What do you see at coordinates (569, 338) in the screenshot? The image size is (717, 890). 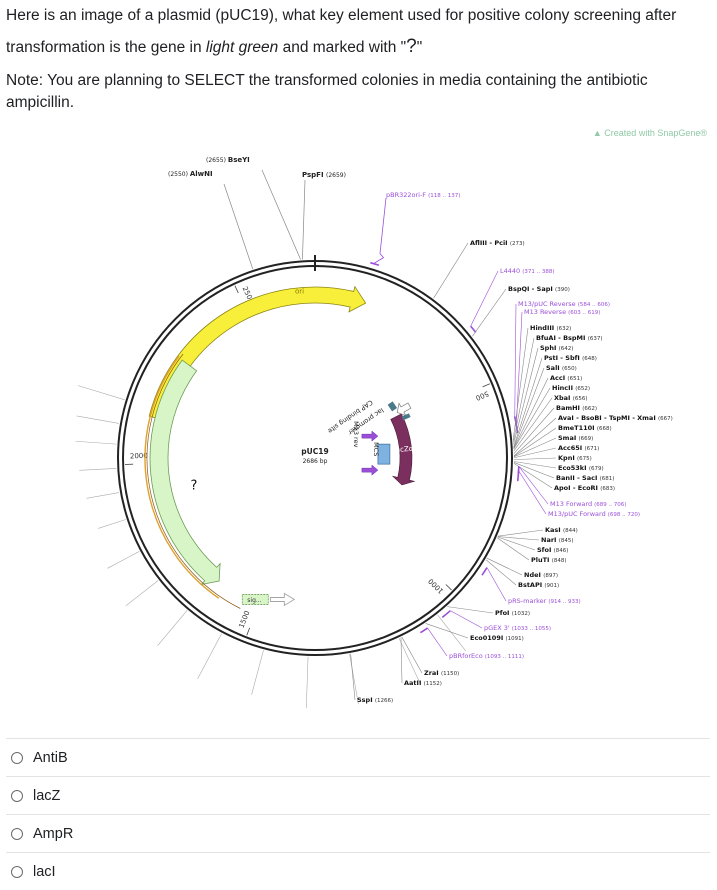 I see `site-label-bfuai-bspmi: BfuAI - BspMI (637)` at bounding box center [569, 338].